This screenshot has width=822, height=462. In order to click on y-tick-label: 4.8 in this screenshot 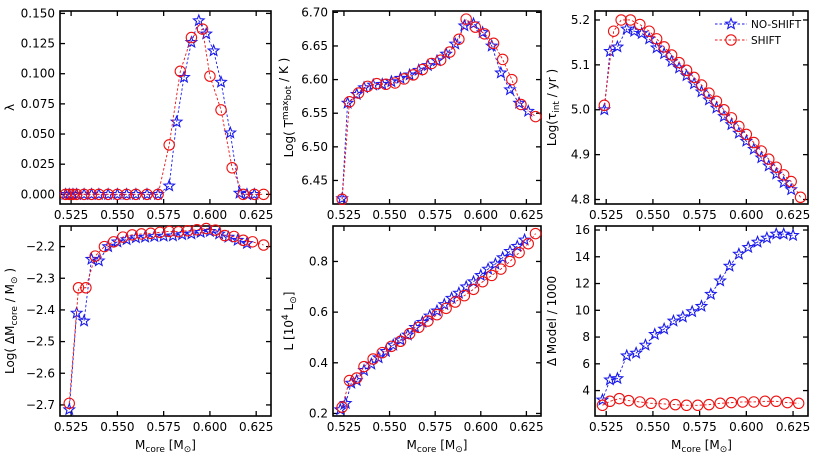, I will do `click(580, 200)`.